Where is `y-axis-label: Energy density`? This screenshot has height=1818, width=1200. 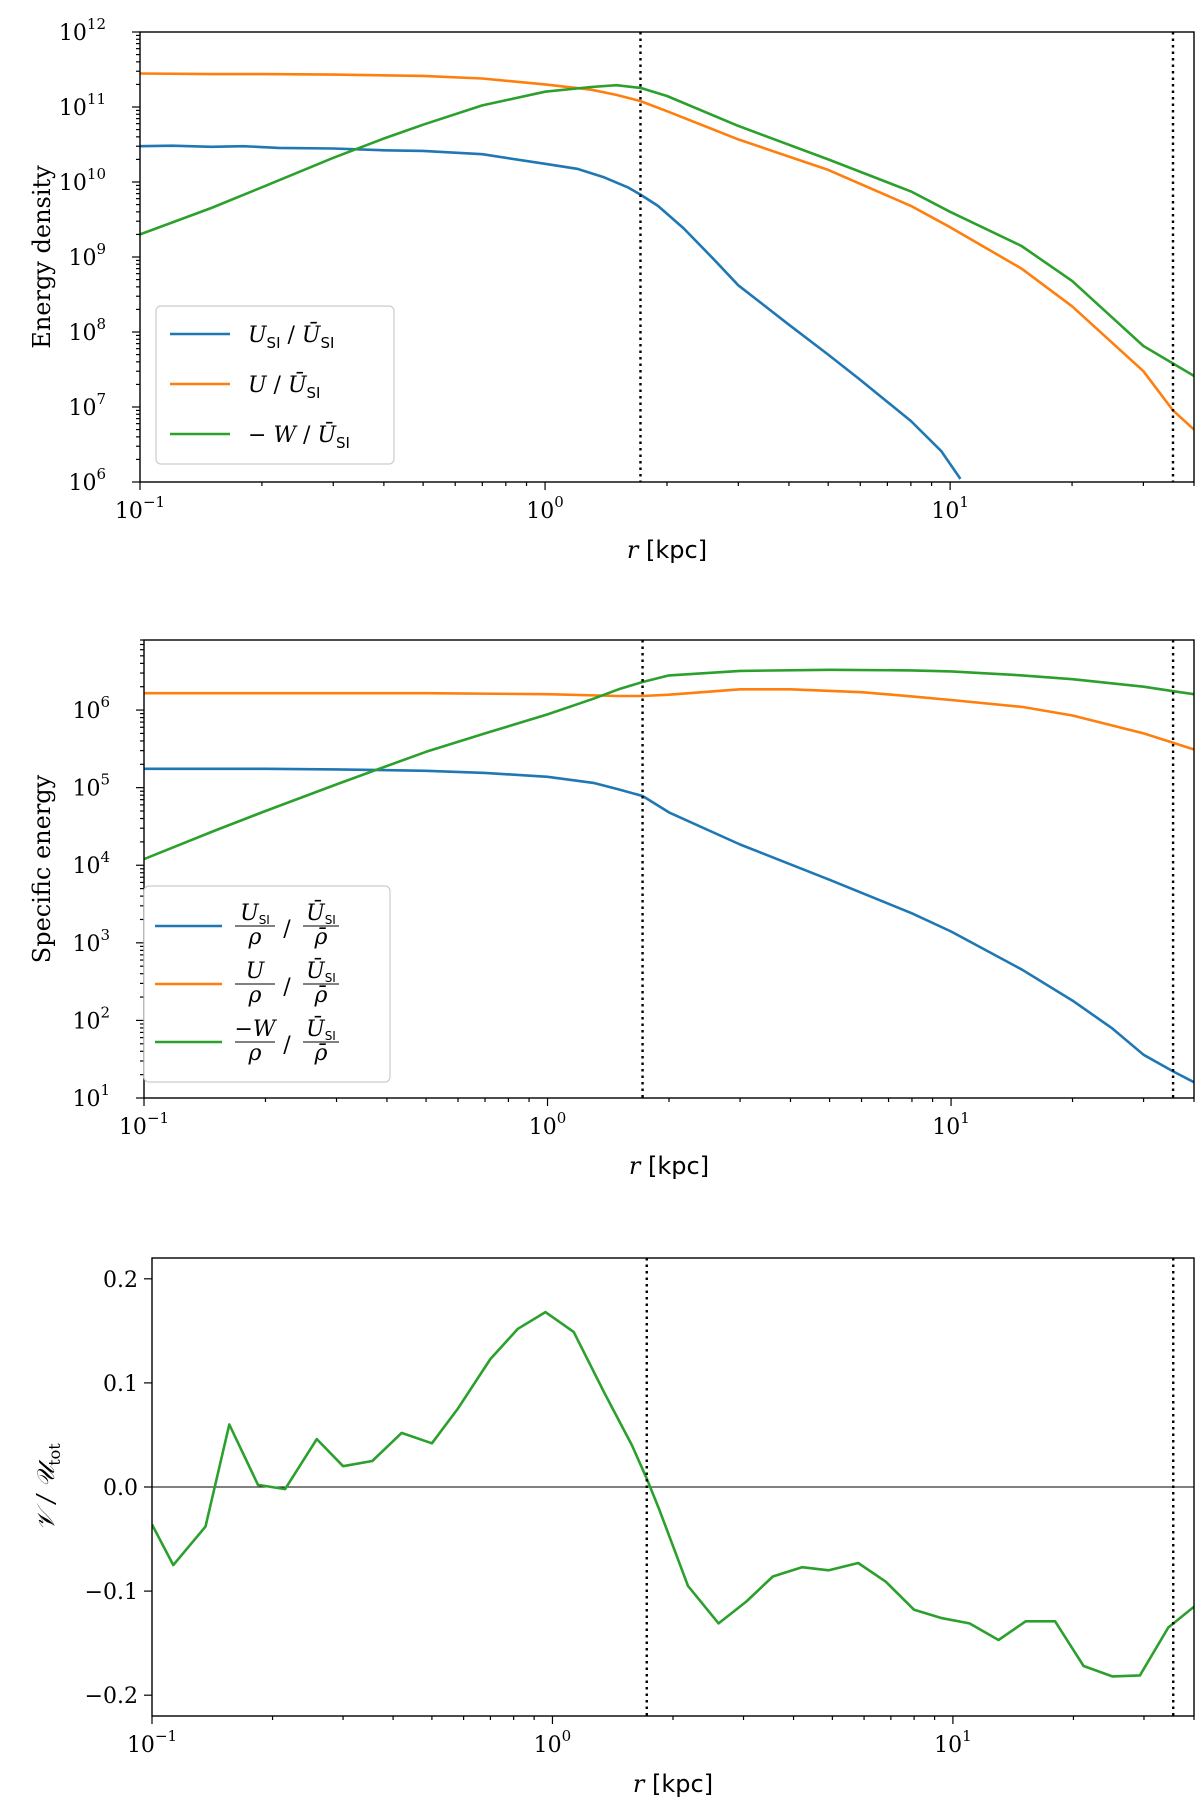
y-axis-label: Energy density is located at coordinates (42, 257).